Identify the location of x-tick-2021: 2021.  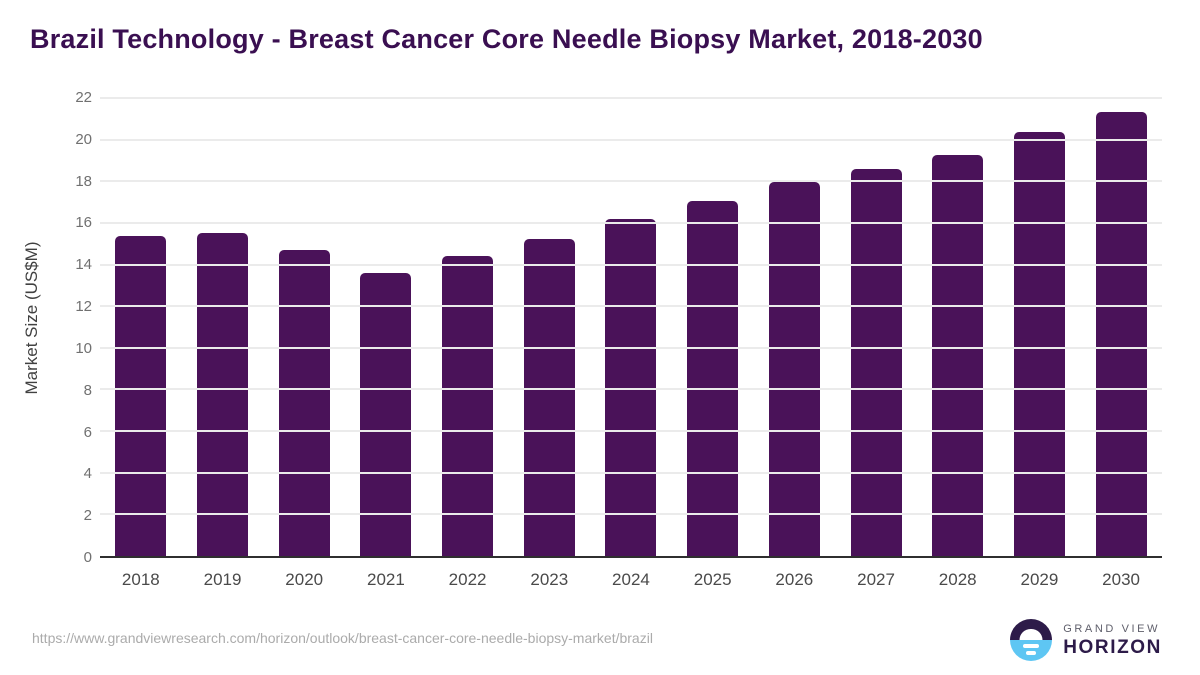
(385, 579).